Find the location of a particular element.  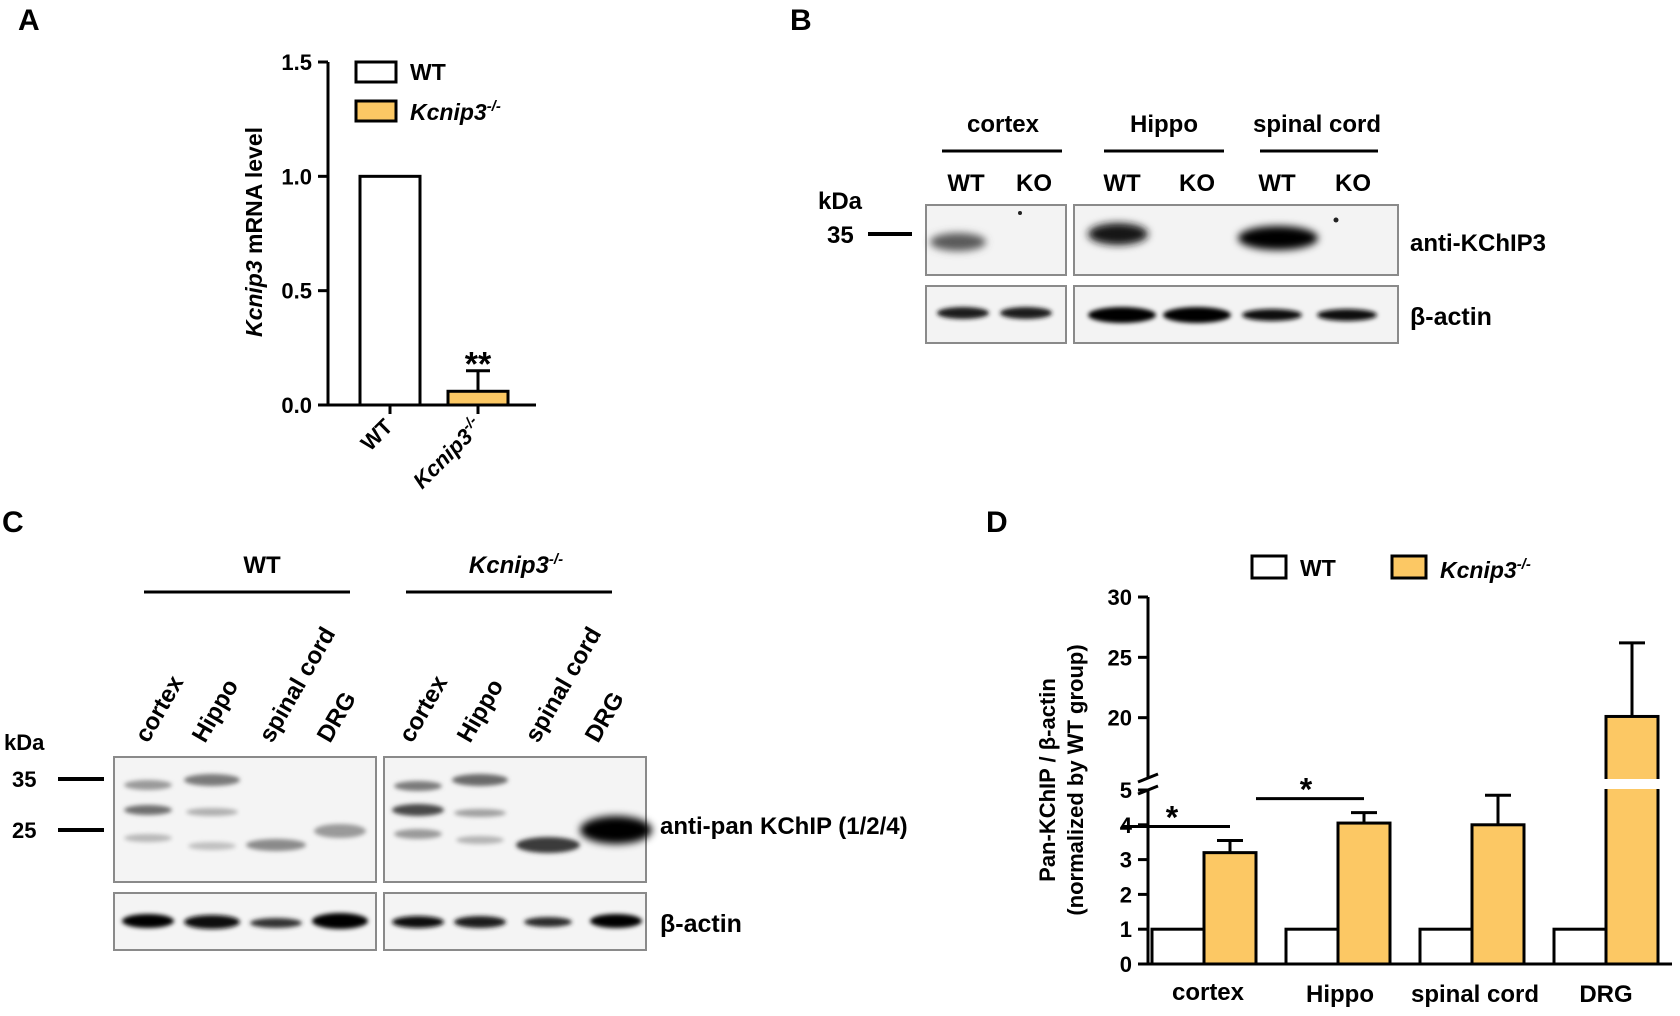

panel-d-legend-swatch-wt is located at coordinates (1269, 567).